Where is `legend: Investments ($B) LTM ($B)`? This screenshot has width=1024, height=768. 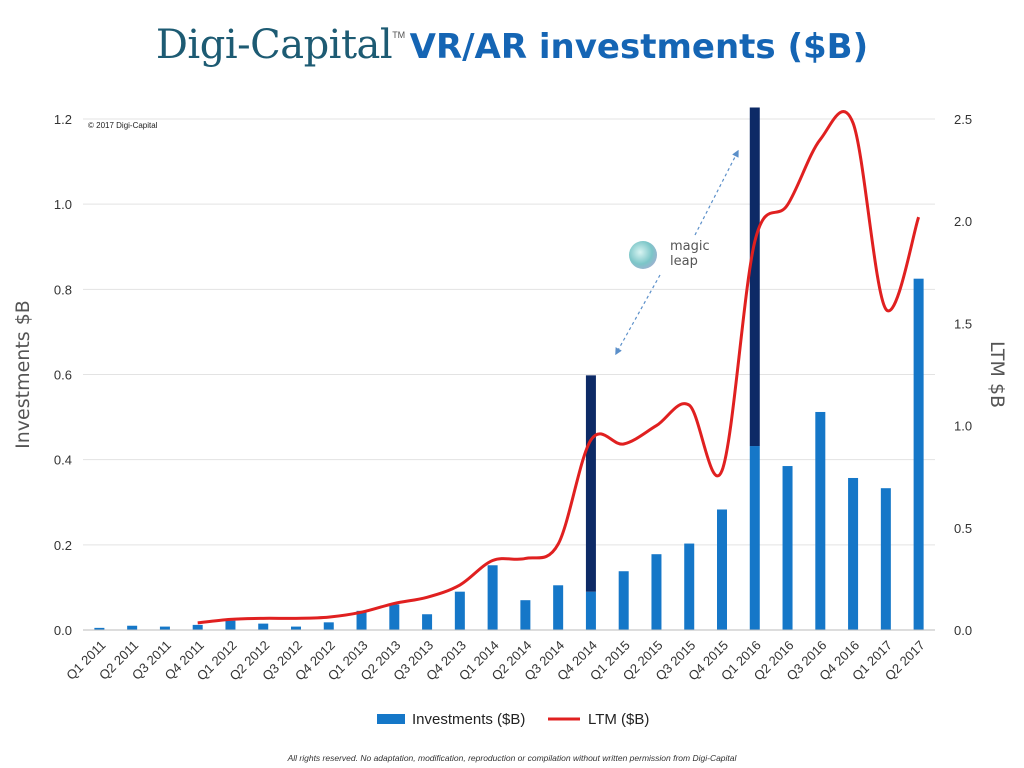 legend: Investments ($B) LTM ($B) is located at coordinates (513, 719).